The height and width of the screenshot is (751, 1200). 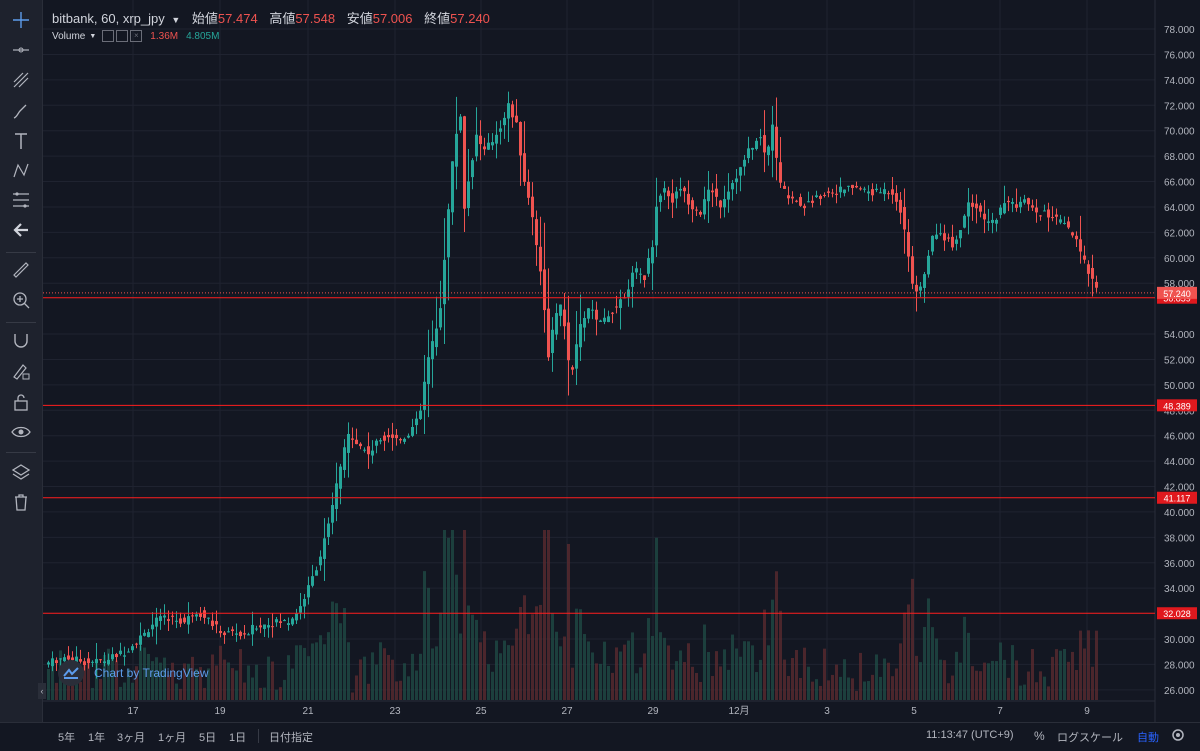 I want to click on settings-icon, so click(x=1178, y=735).